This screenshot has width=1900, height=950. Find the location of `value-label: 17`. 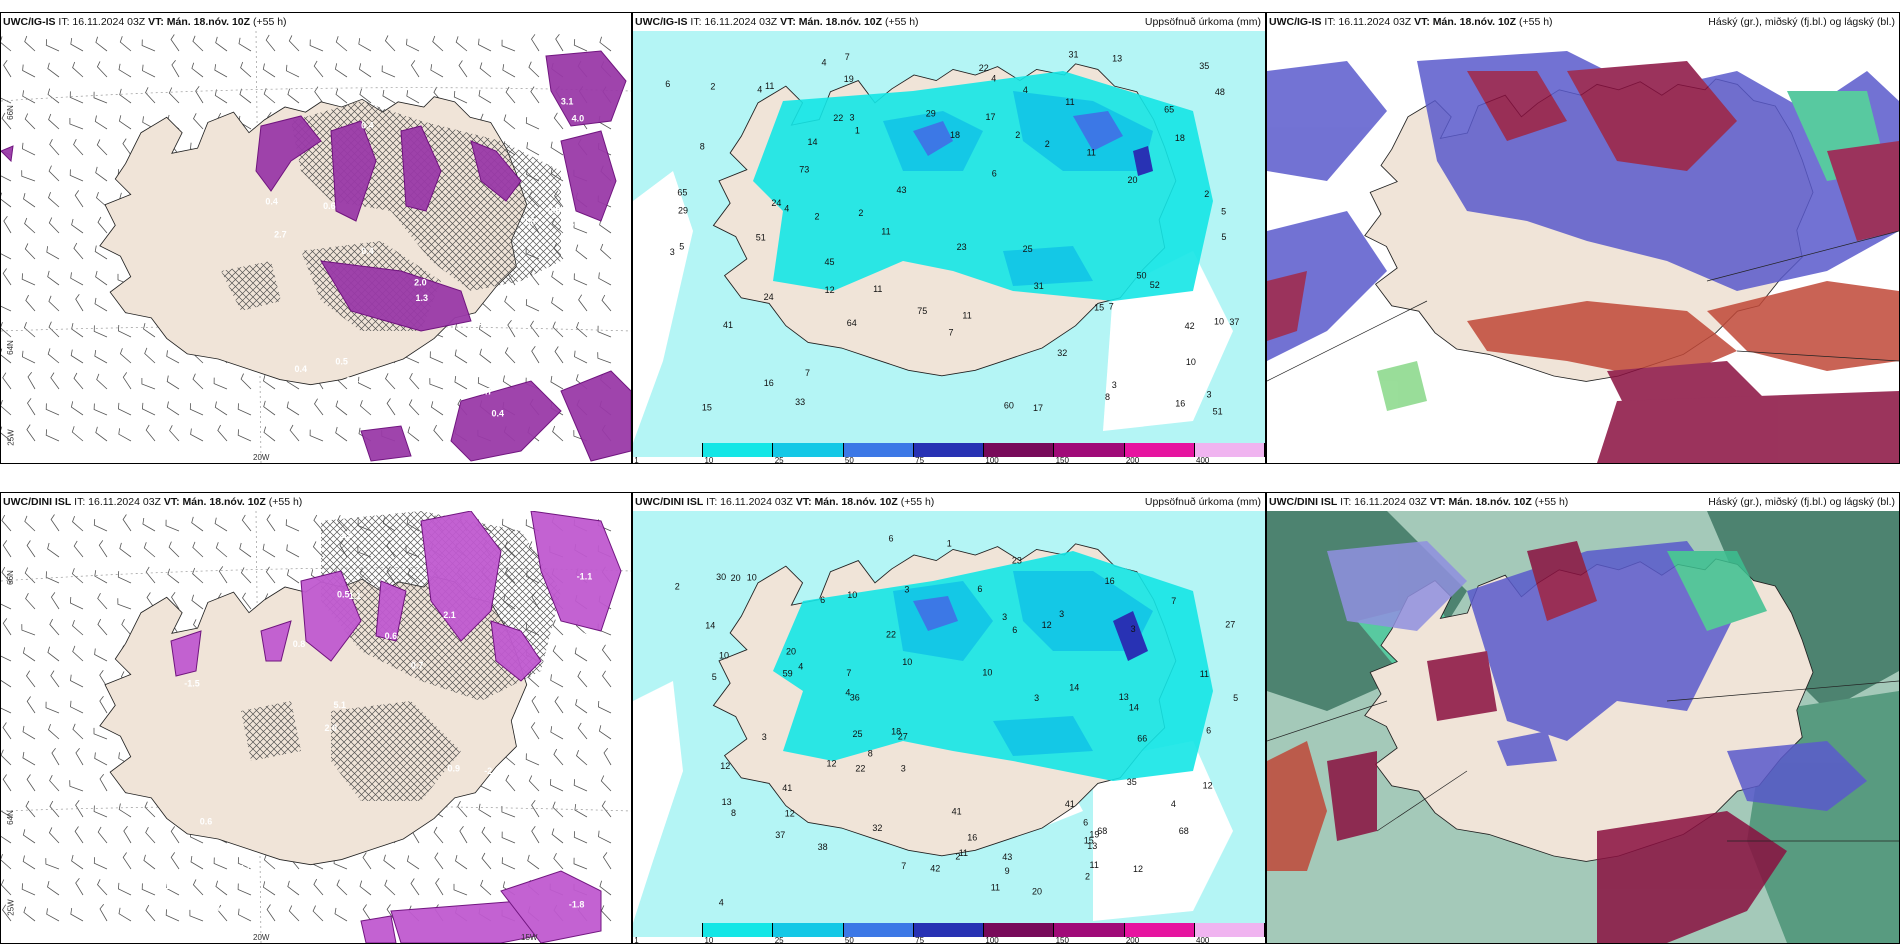

value-label: 17 is located at coordinates (991, 117).